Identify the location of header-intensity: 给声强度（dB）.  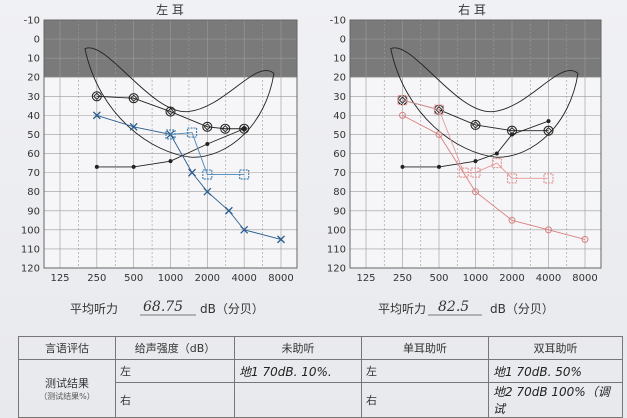
(175, 348).